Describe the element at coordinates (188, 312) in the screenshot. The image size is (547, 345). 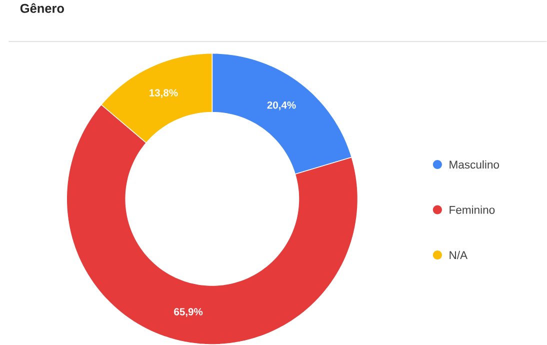
I see `data-label: 65,9%` at that location.